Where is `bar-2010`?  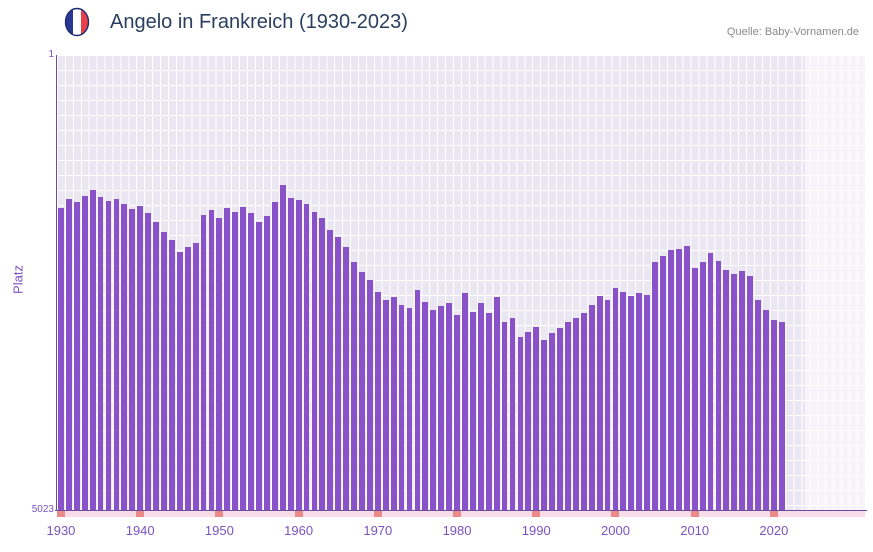 bar-2010 is located at coordinates (694, 388).